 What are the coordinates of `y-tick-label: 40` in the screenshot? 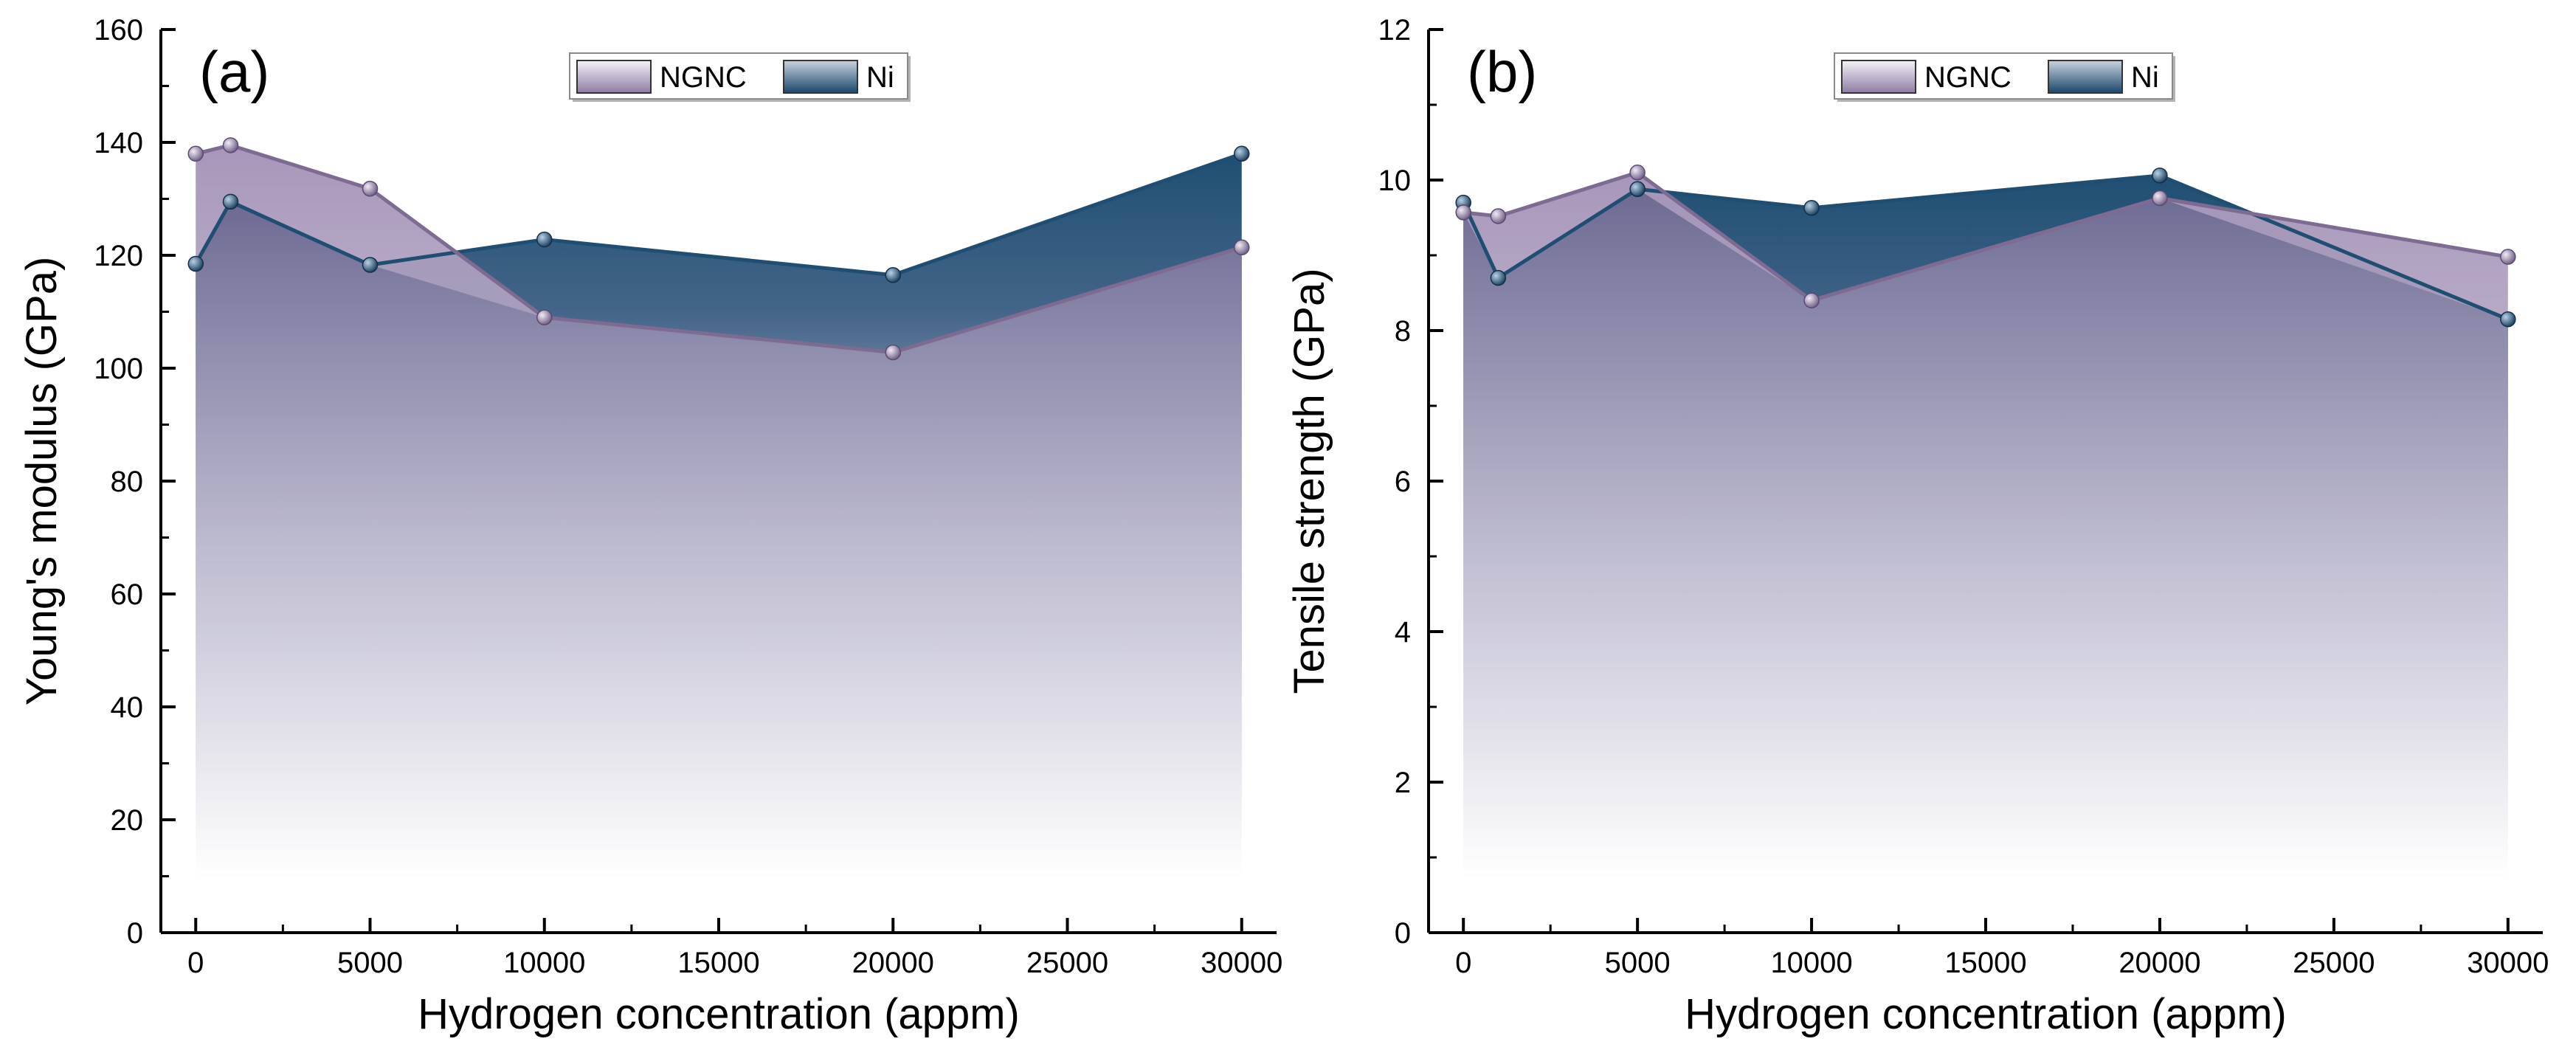 It's located at (128, 707).